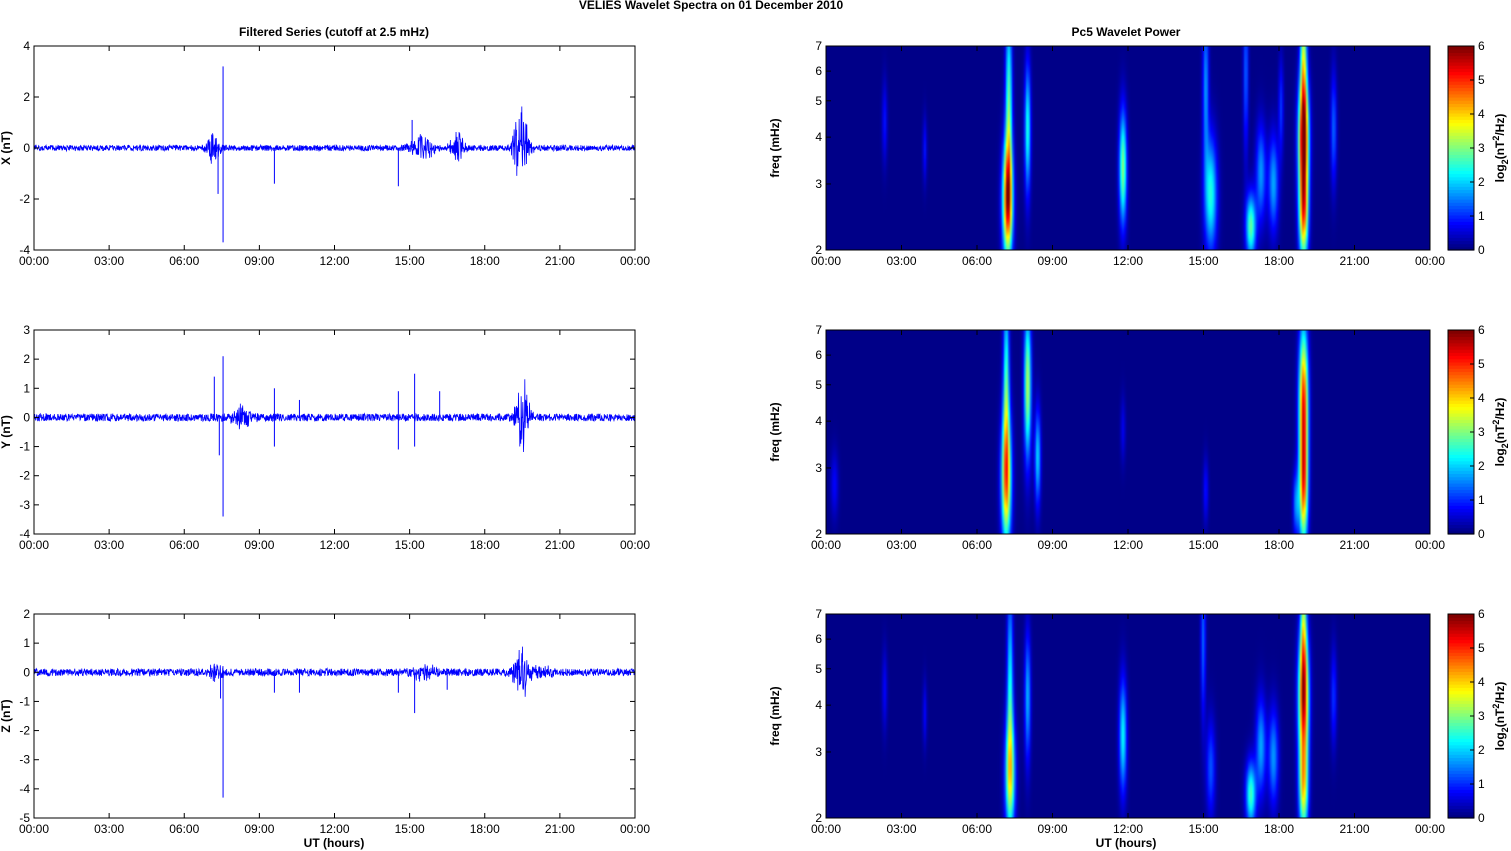  Describe the element at coordinates (818, 614) in the screenshot. I see `wavelet-z-ytick-label: 7` at that location.